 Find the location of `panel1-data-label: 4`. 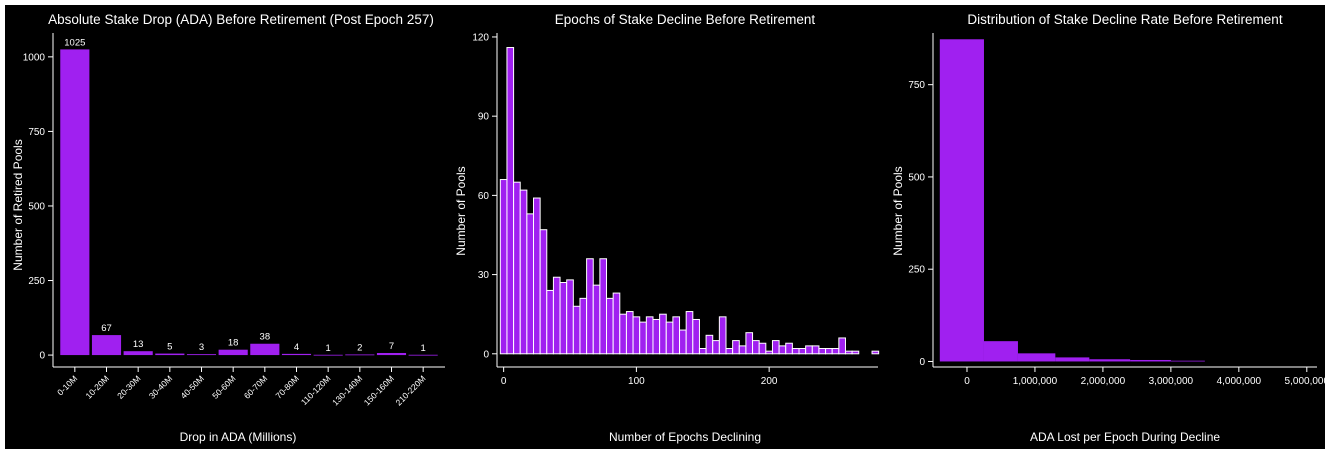

panel1-data-label: 4 is located at coordinates (296, 347).